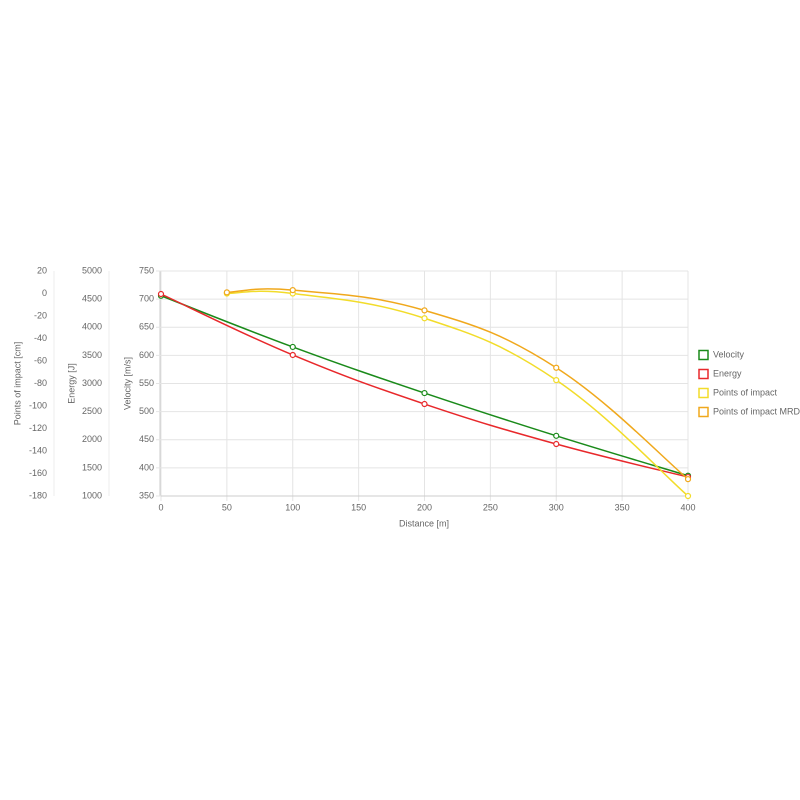  I want to click on y-tick-label: 700, so click(146, 299).